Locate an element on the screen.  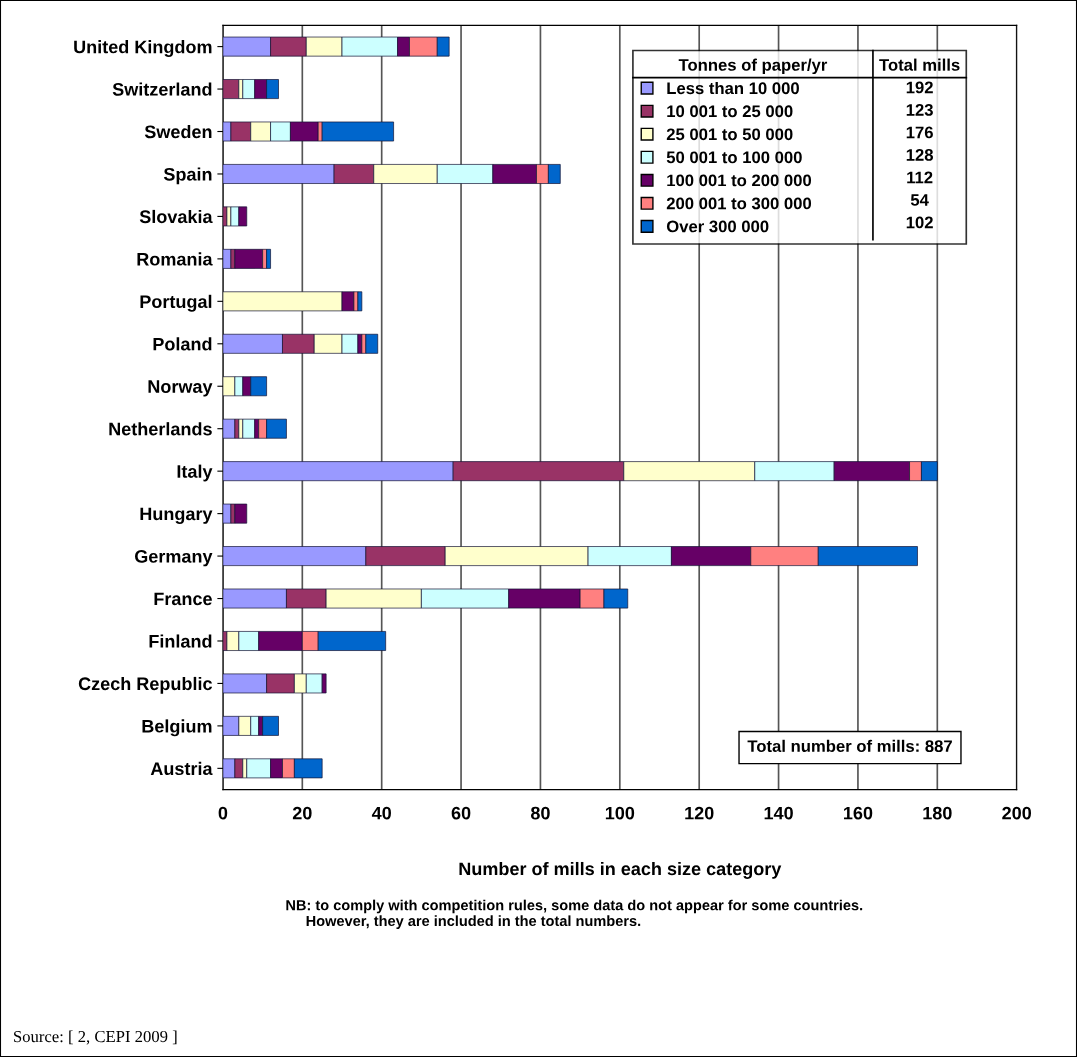
y-tick-label: Poland is located at coordinates (182, 344).